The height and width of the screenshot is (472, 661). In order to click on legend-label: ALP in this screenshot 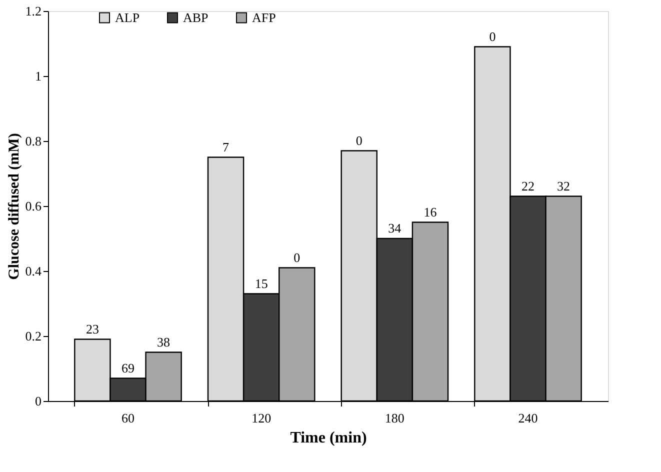, I will do `click(127, 17)`.